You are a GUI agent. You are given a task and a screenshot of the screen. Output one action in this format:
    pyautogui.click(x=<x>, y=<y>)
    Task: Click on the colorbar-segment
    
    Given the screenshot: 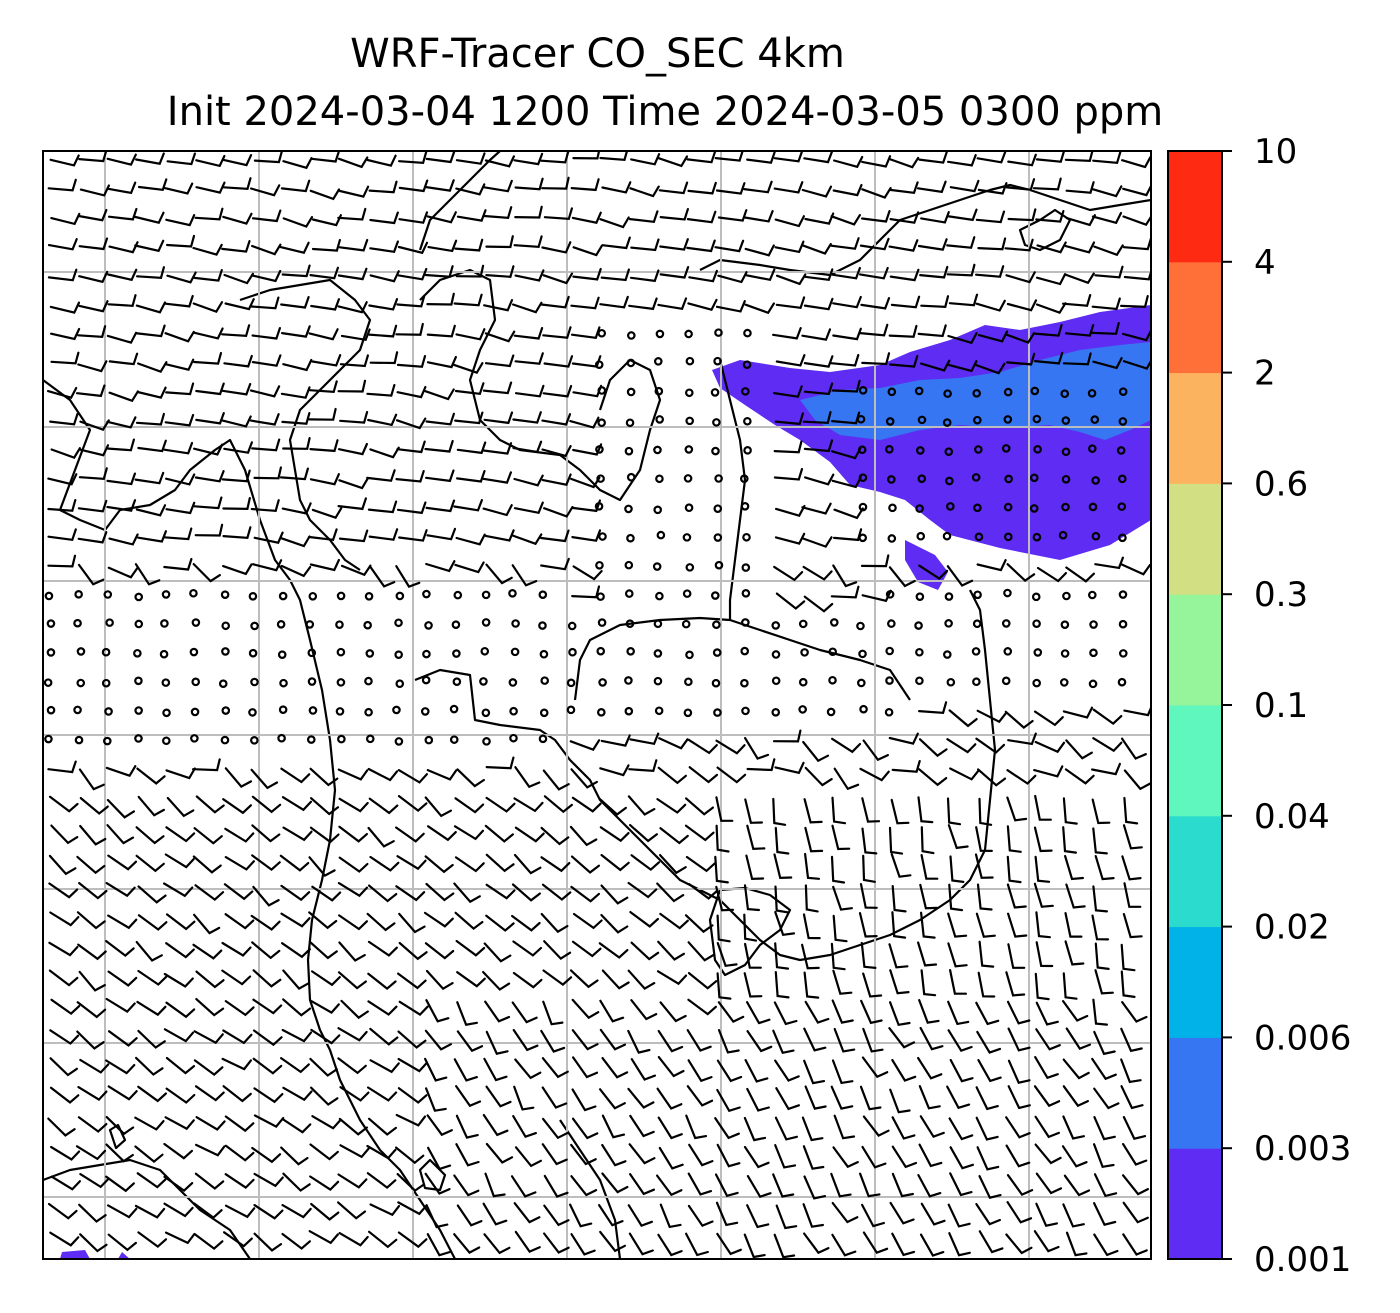 What is the action you would take?
    pyautogui.click(x=1195, y=982)
    